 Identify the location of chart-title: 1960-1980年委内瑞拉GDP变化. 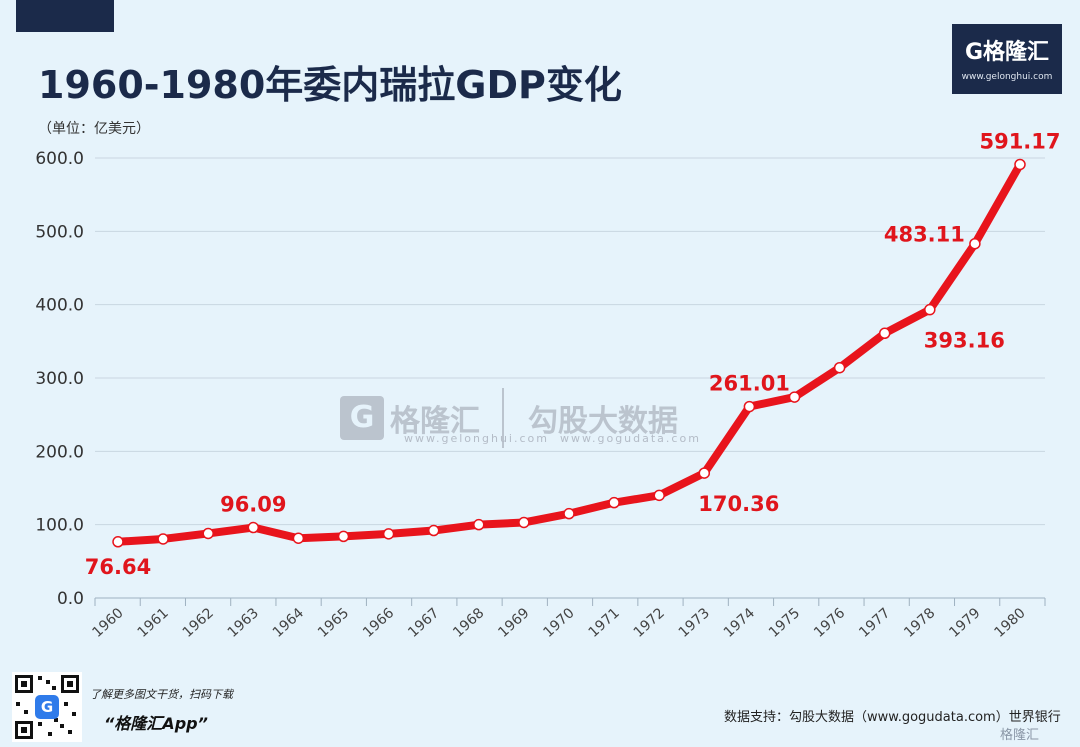
(330, 85).